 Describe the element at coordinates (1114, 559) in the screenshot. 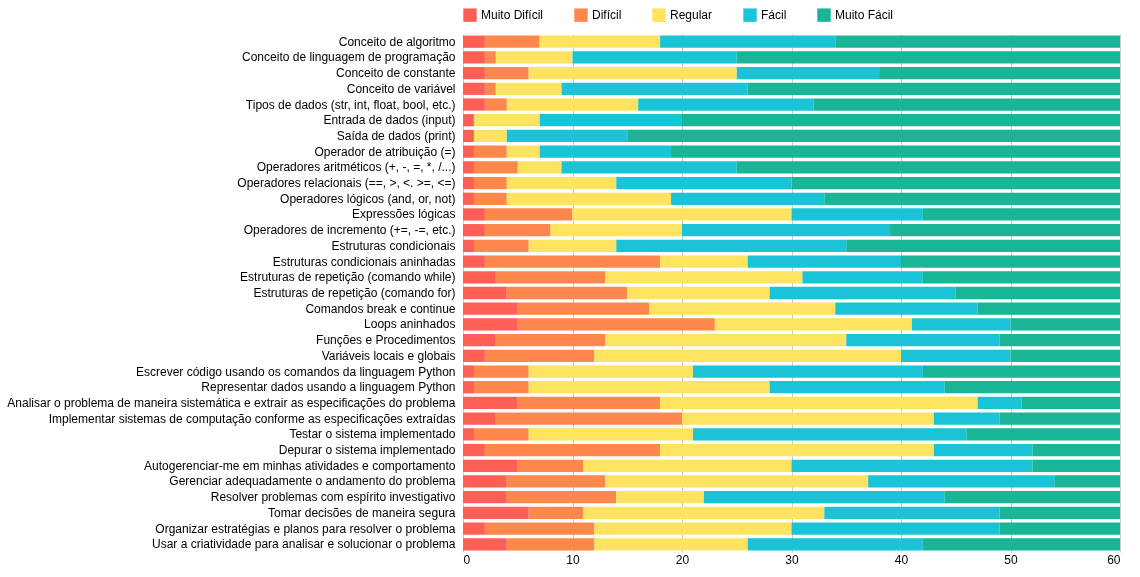

I see `x-tick-label: 60` at that location.